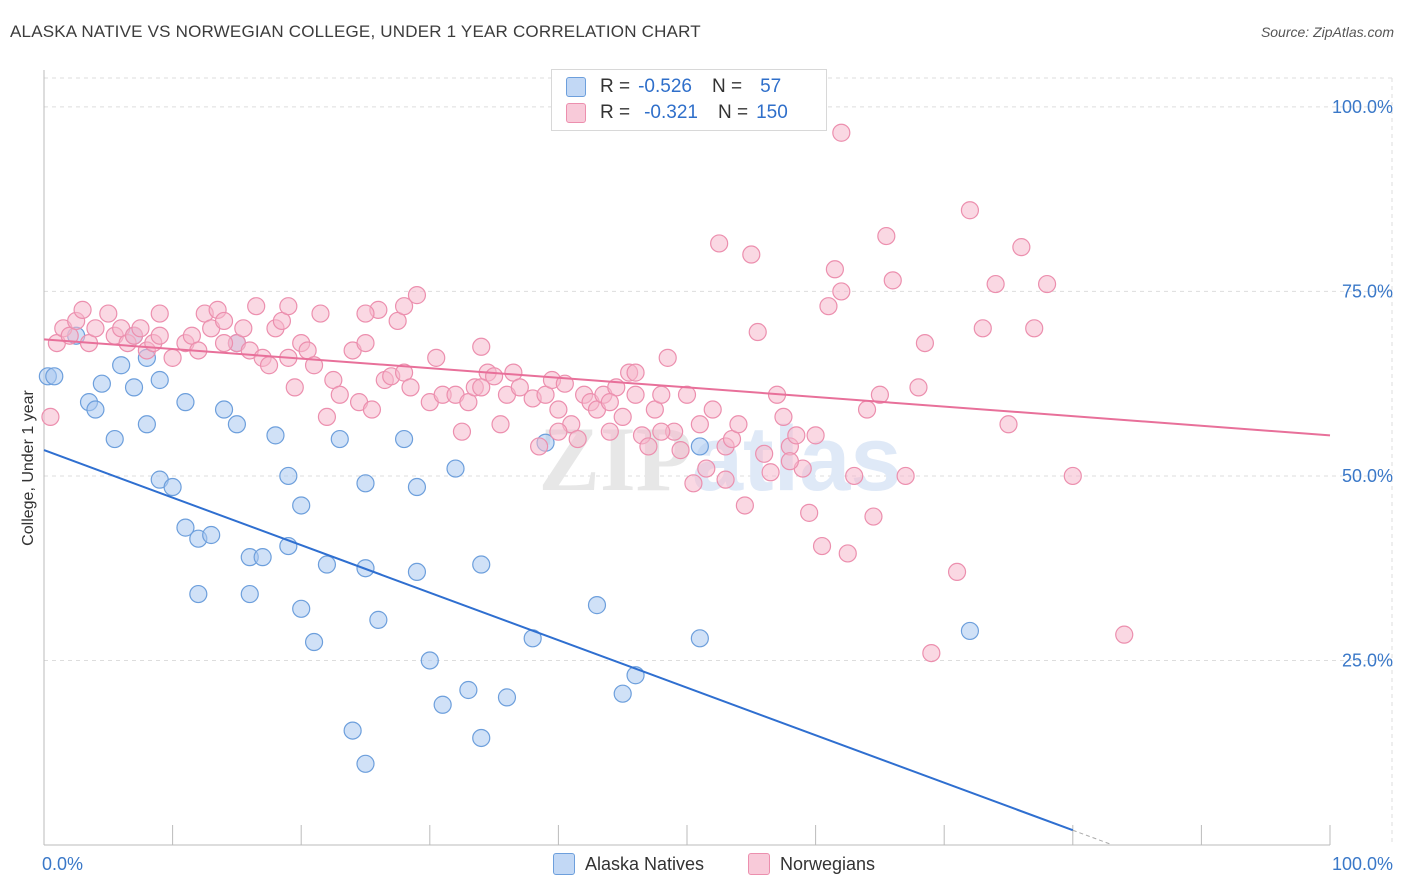 This screenshot has width=1406, height=892. What do you see at coordinates (1362, 107) in the screenshot?
I see `y-tick-label: 100.0%` at bounding box center [1362, 107].